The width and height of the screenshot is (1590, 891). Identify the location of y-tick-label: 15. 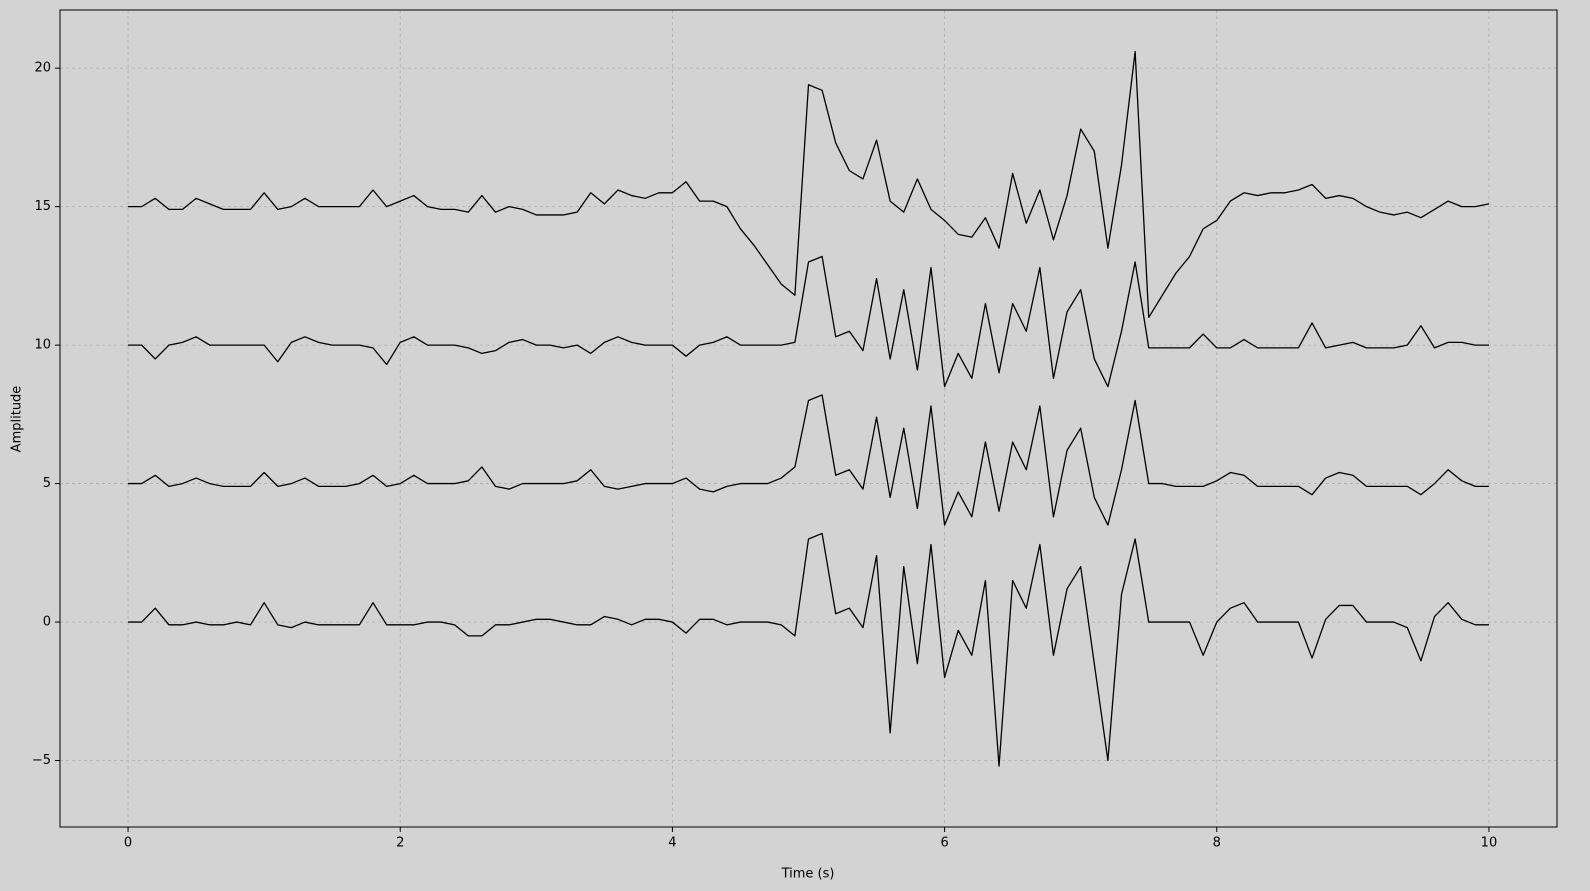
(42, 206).